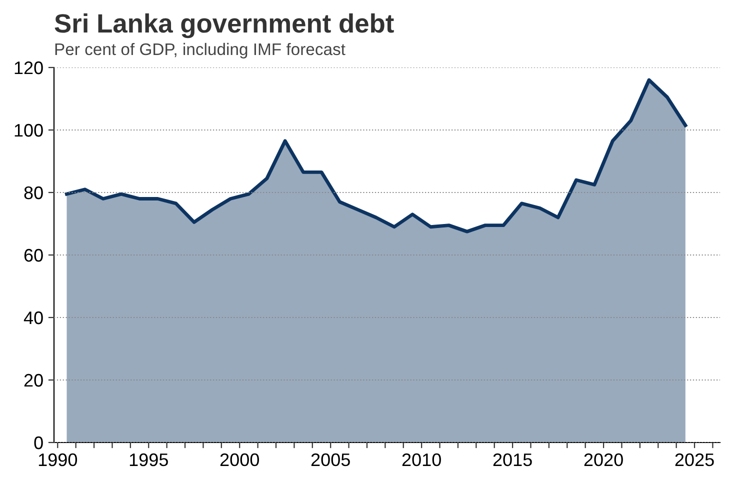  What do you see at coordinates (224, 25) in the screenshot?
I see `chart-title: Sri Lanka government debt` at bounding box center [224, 25].